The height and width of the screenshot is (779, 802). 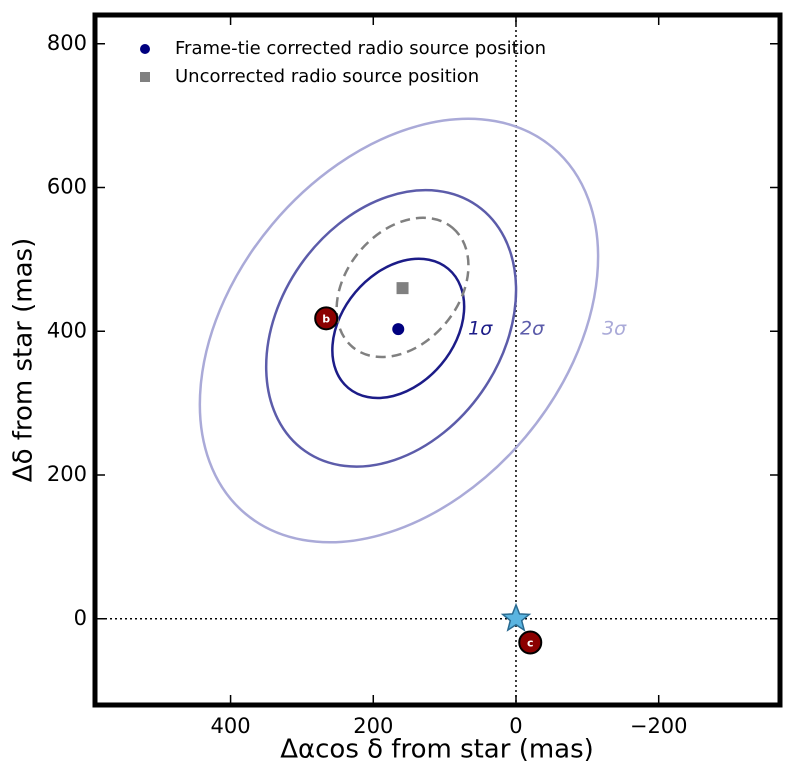 I want to click on x-tick-label: 0, so click(x=515, y=726).